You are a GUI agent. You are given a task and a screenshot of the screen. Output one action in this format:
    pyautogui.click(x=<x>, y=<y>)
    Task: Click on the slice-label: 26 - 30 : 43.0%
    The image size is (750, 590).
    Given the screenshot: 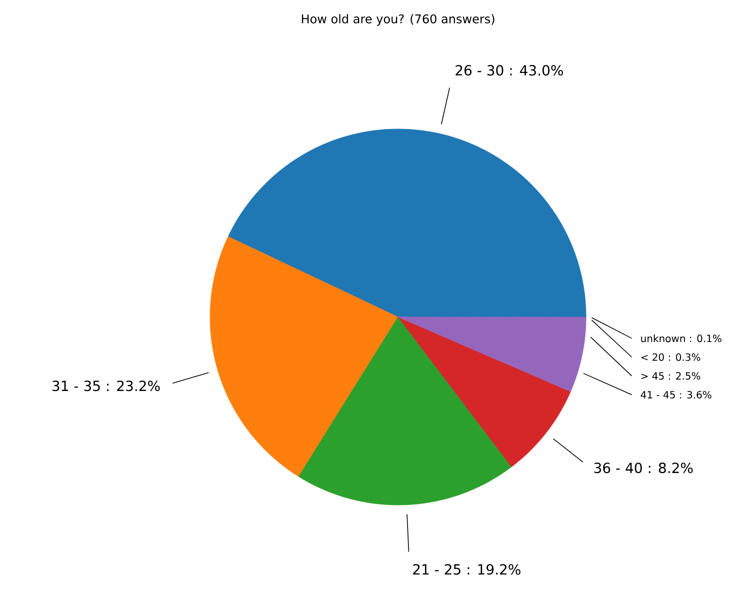 What is the action you would take?
    pyautogui.click(x=509, y=70)
    